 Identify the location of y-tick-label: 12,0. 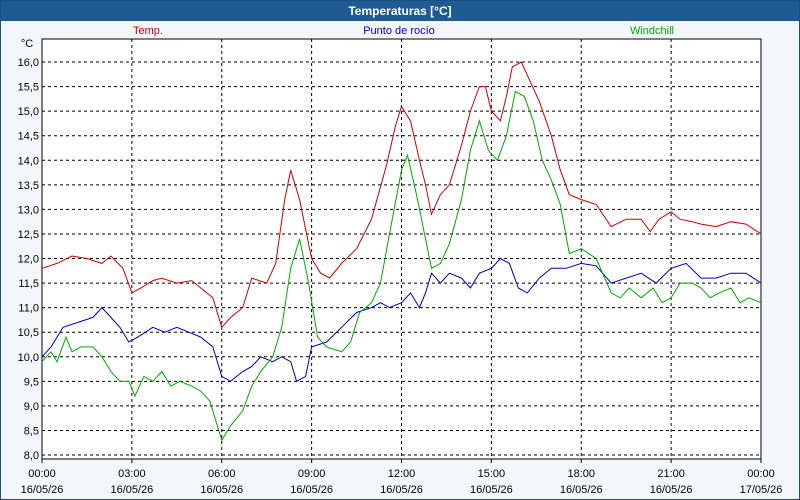
(28, 260).